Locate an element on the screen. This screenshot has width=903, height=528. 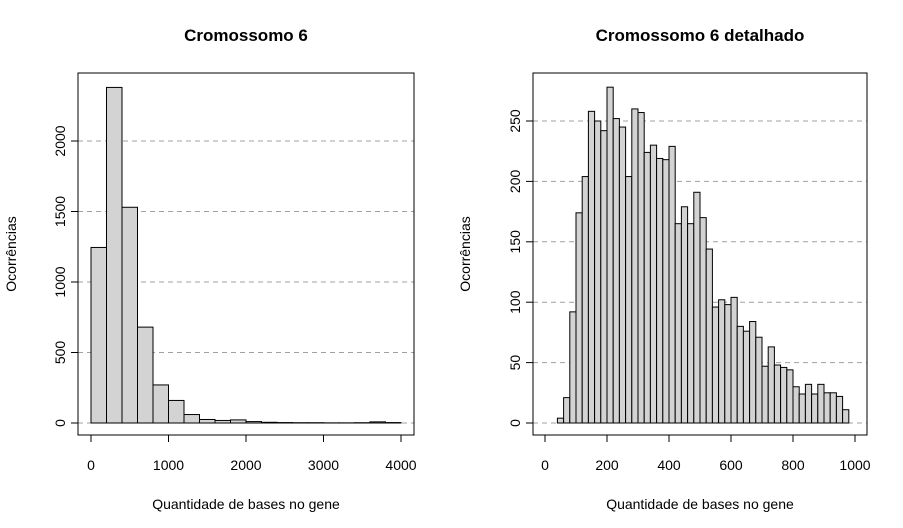
x-tick-label: 3000 is located at coordinates (323, 465).